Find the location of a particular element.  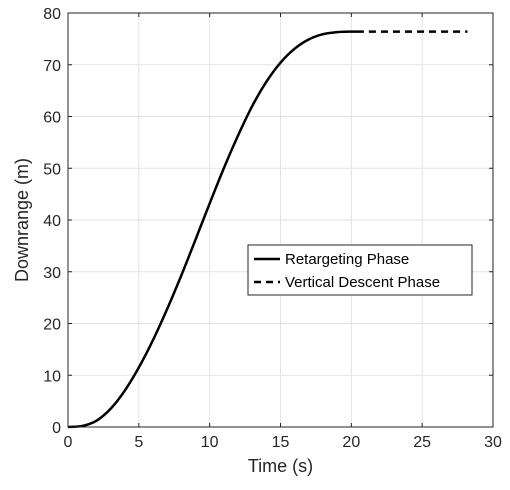

legend-box is located at coordinates (360, 270).